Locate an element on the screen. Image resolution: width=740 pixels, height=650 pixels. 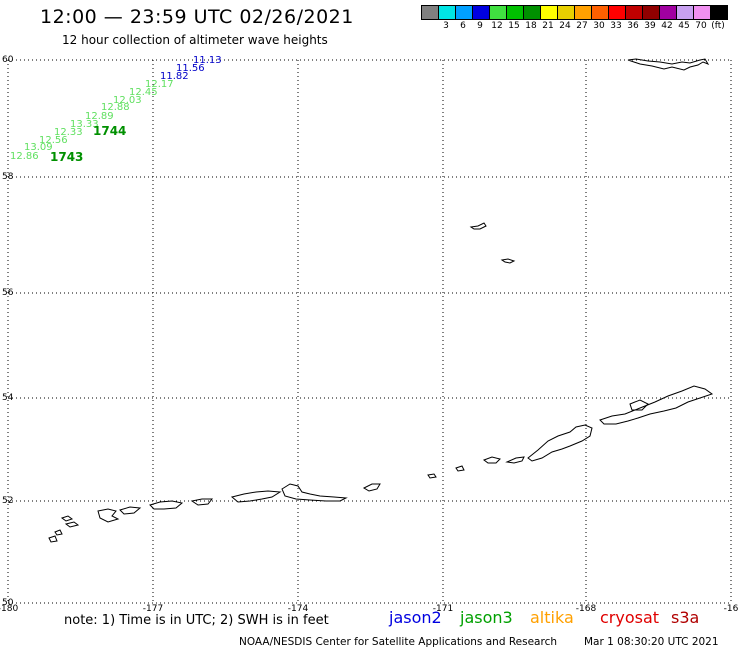
color-scale-label: 21 is located at coordinates (548, 26).